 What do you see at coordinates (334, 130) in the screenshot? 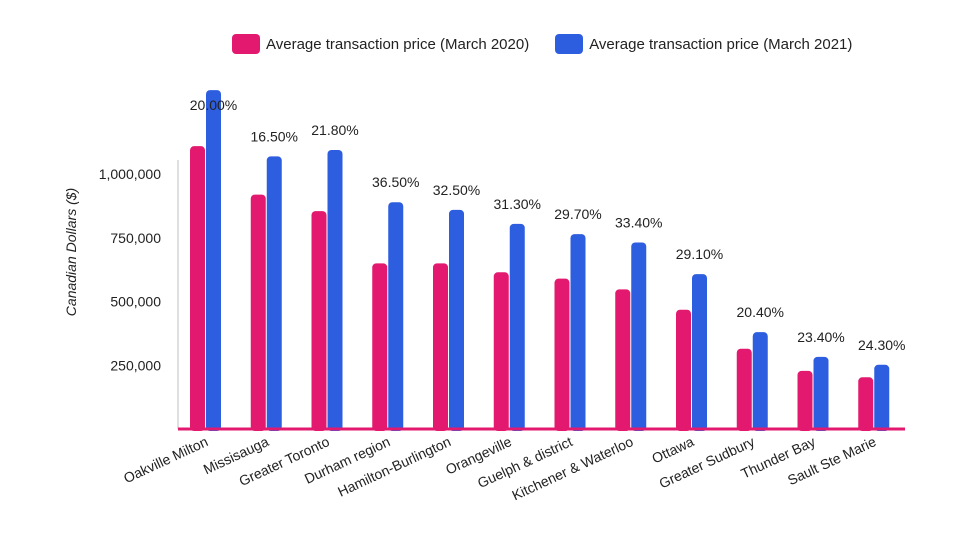
I see `data-label: 21.80%` at bounding box center [334, 130].